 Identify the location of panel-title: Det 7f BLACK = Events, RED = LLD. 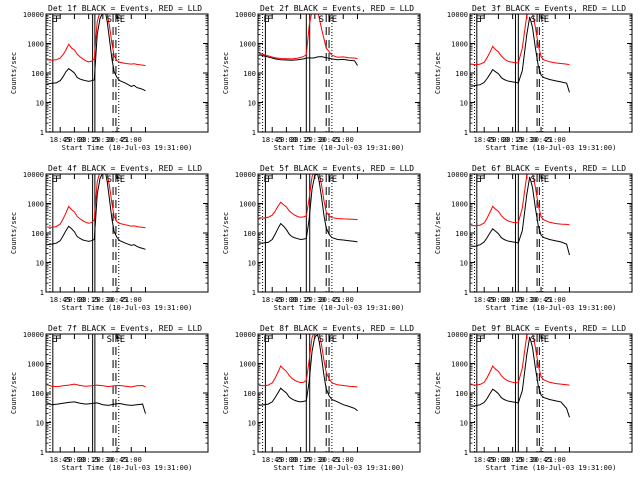
(125, 328).